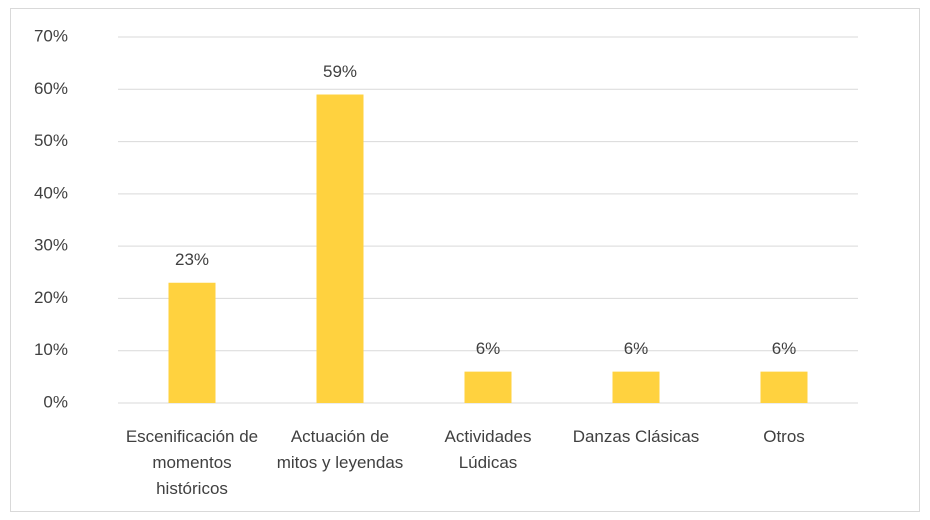 Image resolution: width=930 pixels, height=520 pixels. Describe the element at coordinates (51, 245) in the screenshot. I see `y-tick-label: 30%` at that location.